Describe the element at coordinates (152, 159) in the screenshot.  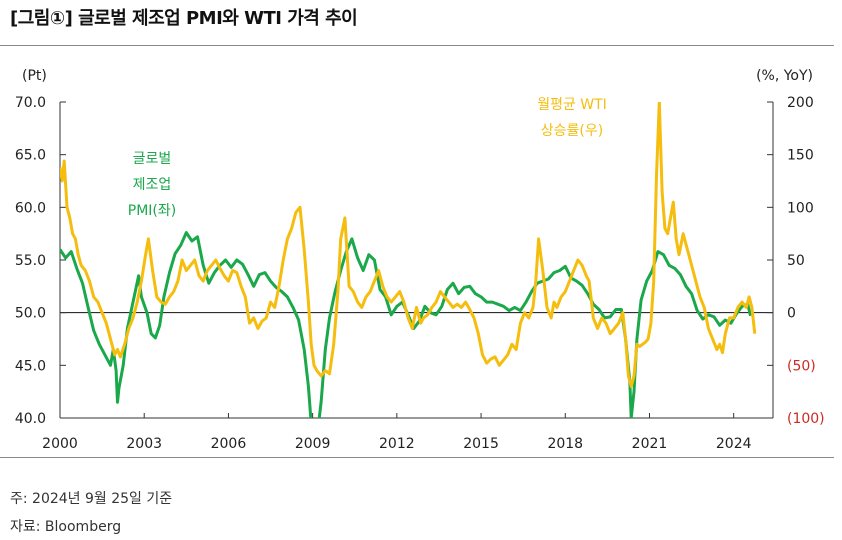
I see `pmi-series-label: 글로벌` at that location.